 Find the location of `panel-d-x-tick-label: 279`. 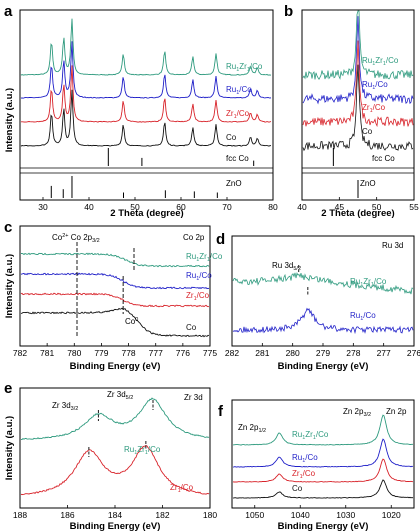

panel-d-x-tick-label: 279 is located at coordinates (323, 353).